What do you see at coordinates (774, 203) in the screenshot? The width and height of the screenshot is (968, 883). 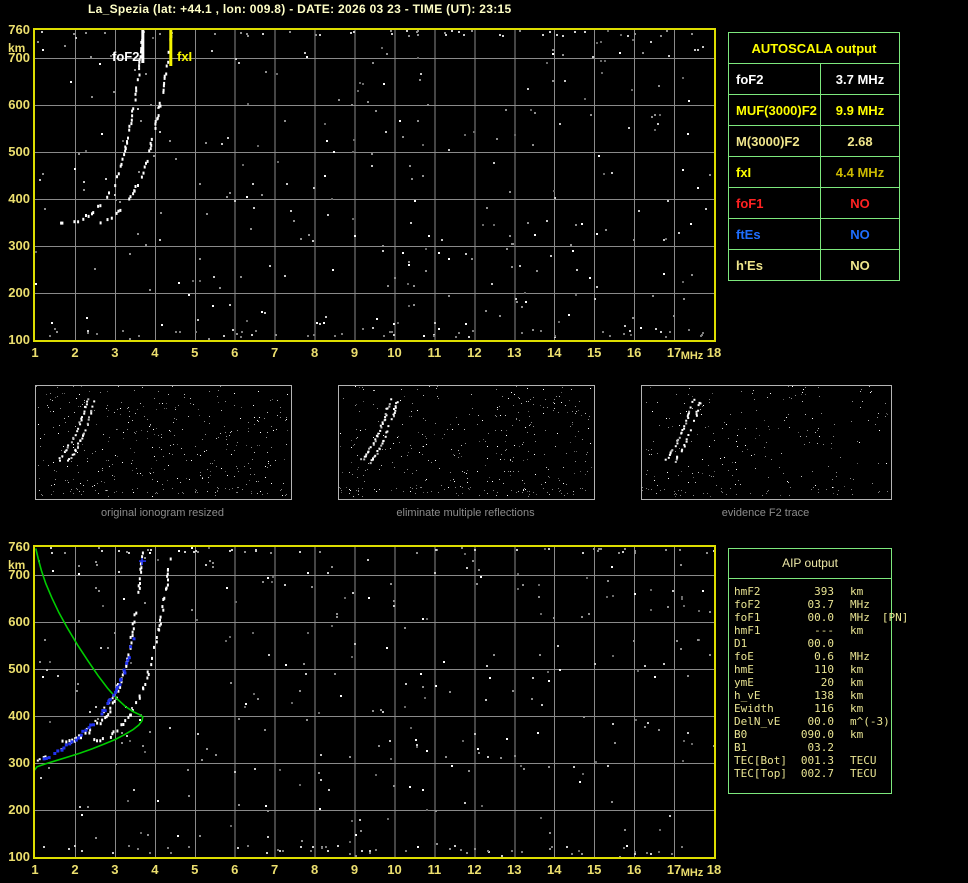 I see `param-cell: foF1` at bounding box center [774, 203].